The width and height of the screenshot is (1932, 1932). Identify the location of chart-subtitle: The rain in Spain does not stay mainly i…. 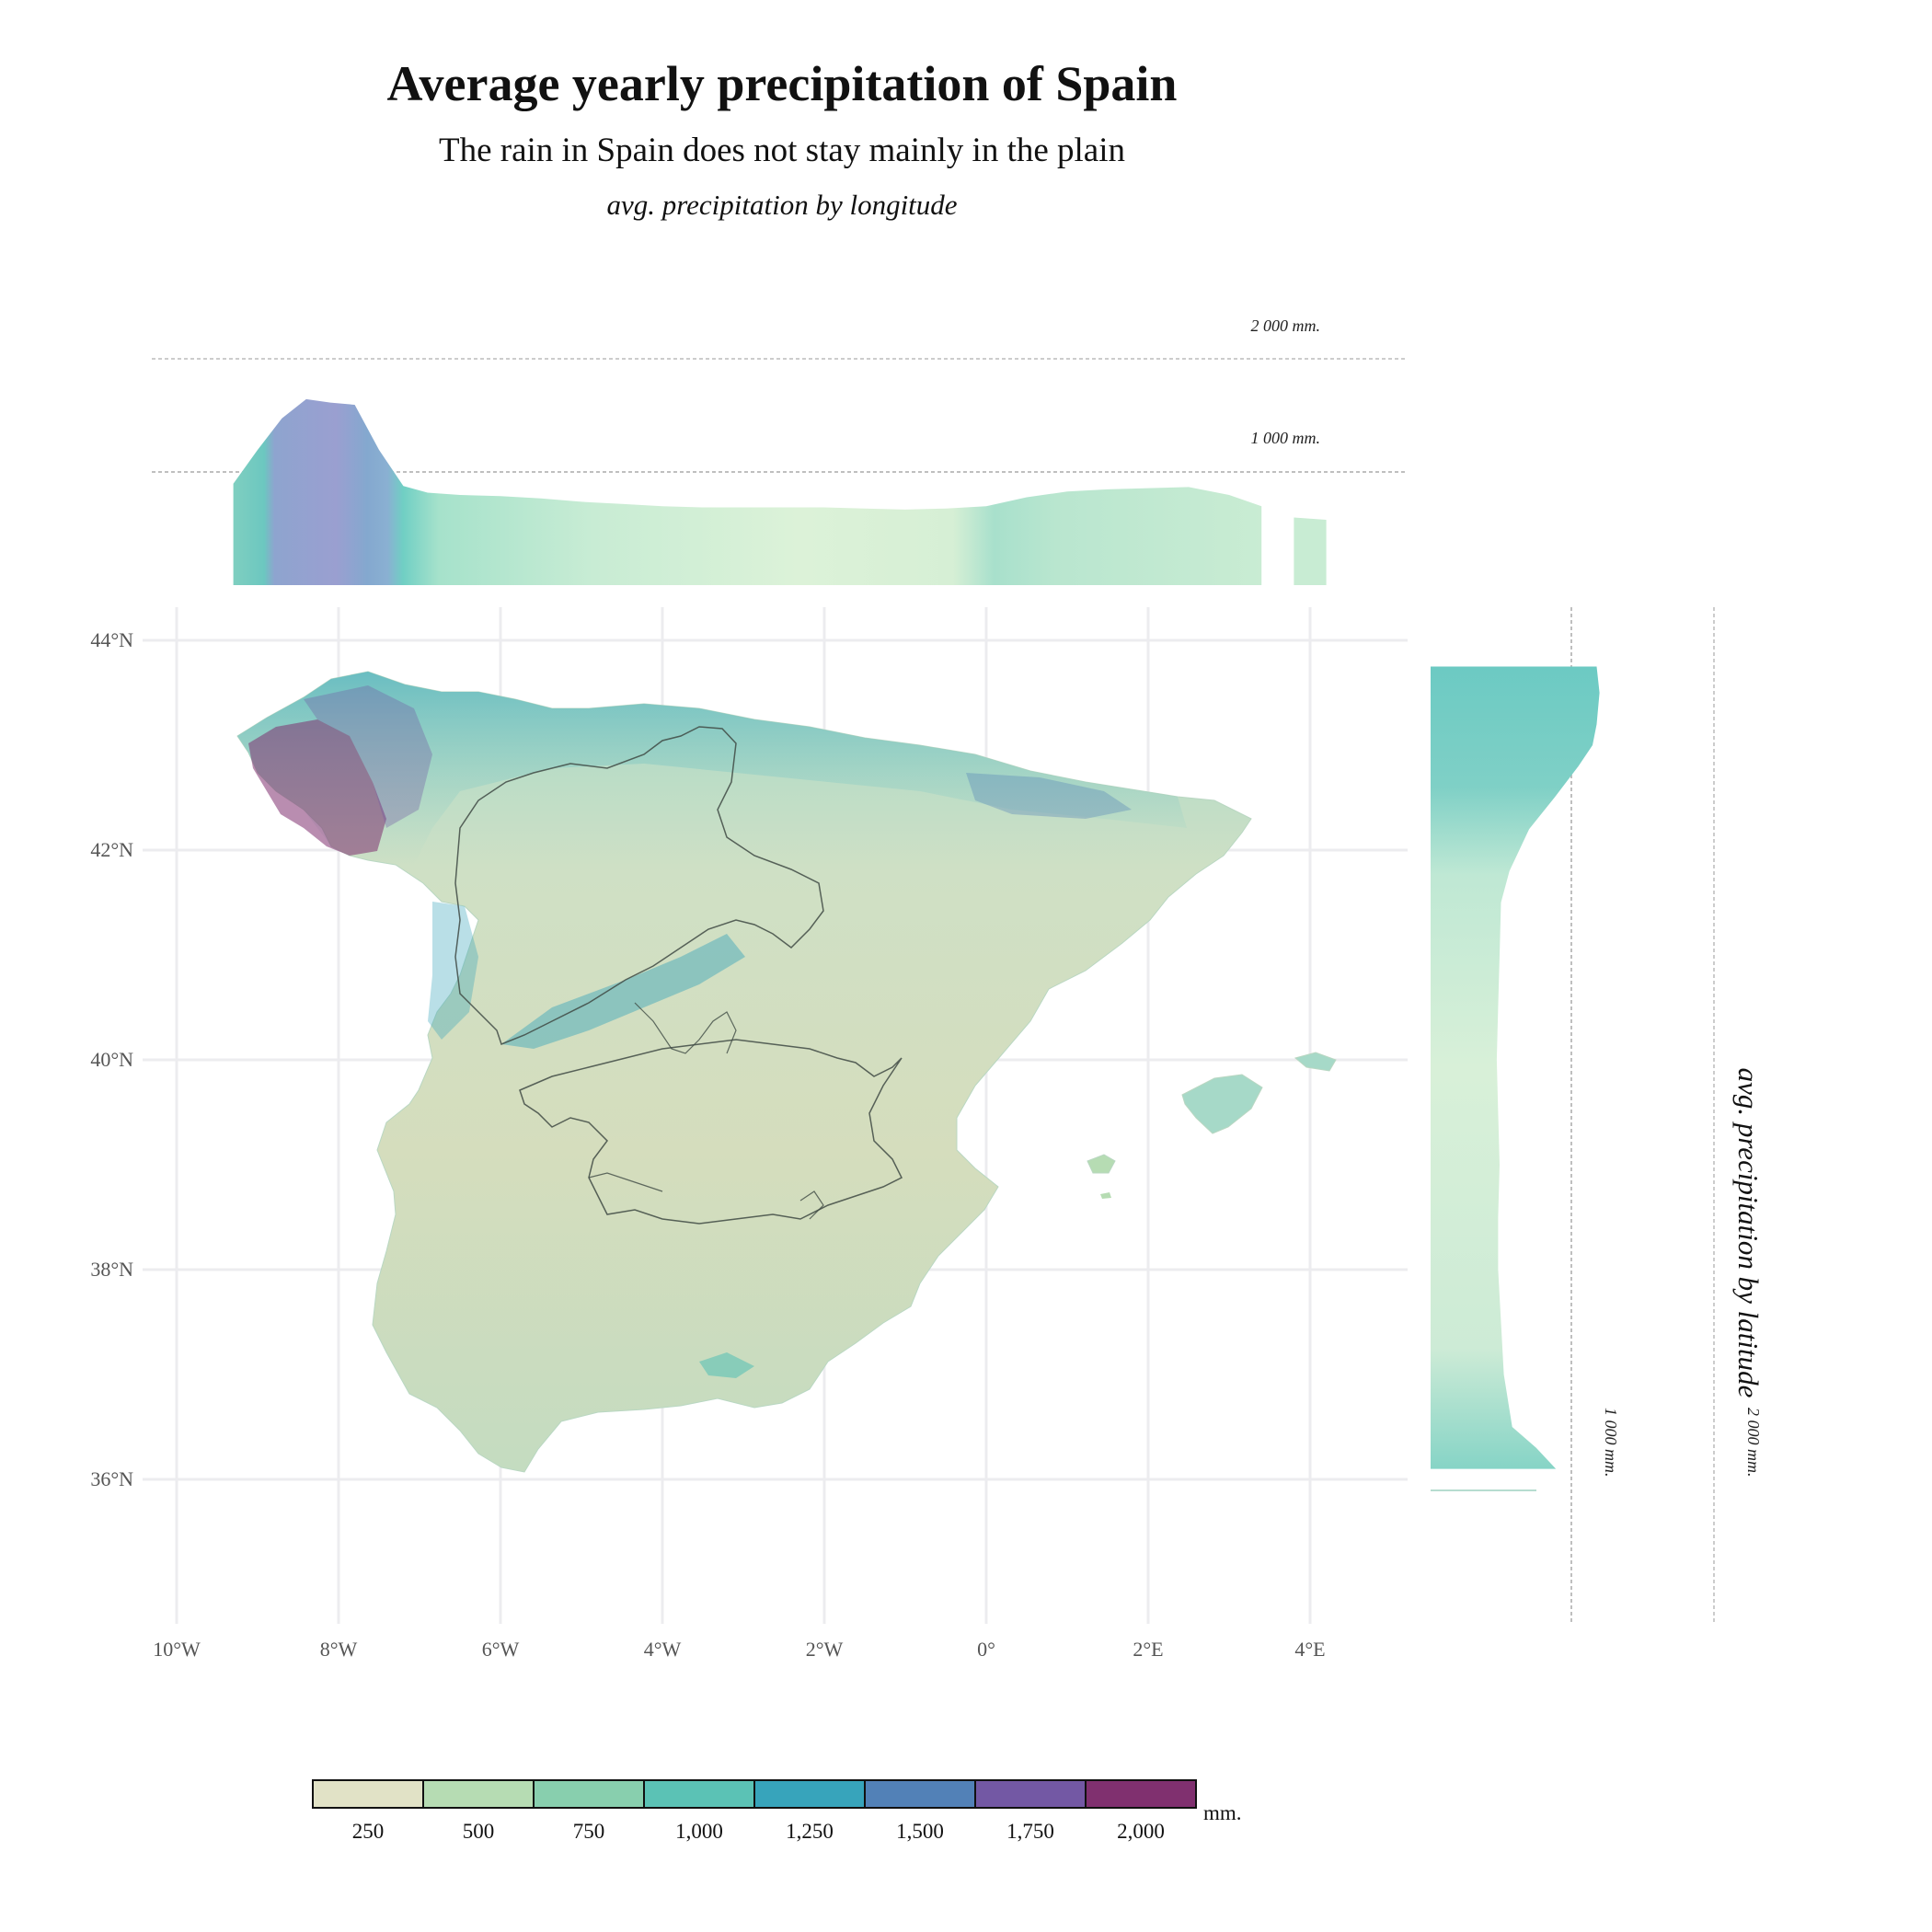
(782, 150).